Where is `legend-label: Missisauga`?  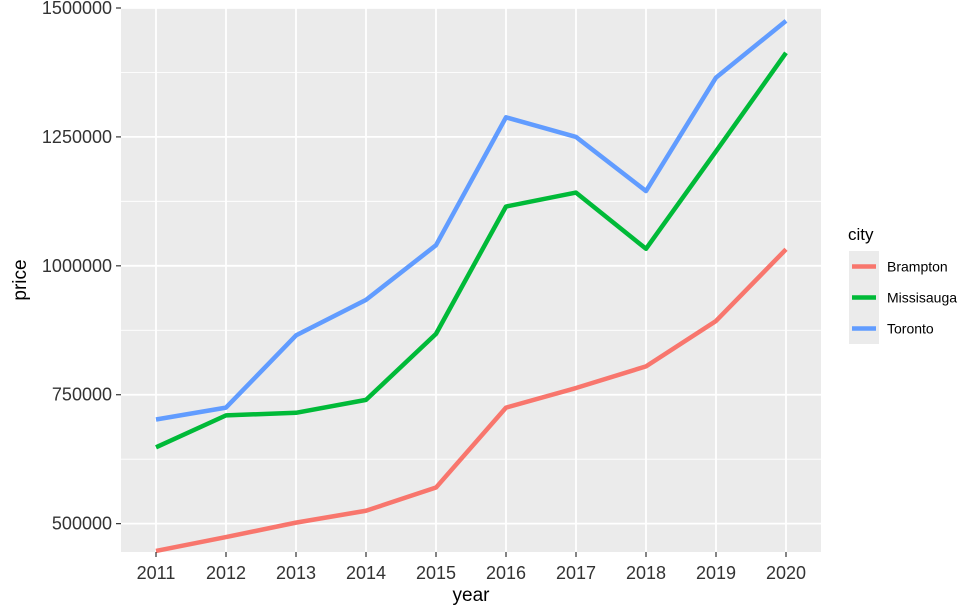
legend-label: Missisauga is located at coordinates (922, 298).